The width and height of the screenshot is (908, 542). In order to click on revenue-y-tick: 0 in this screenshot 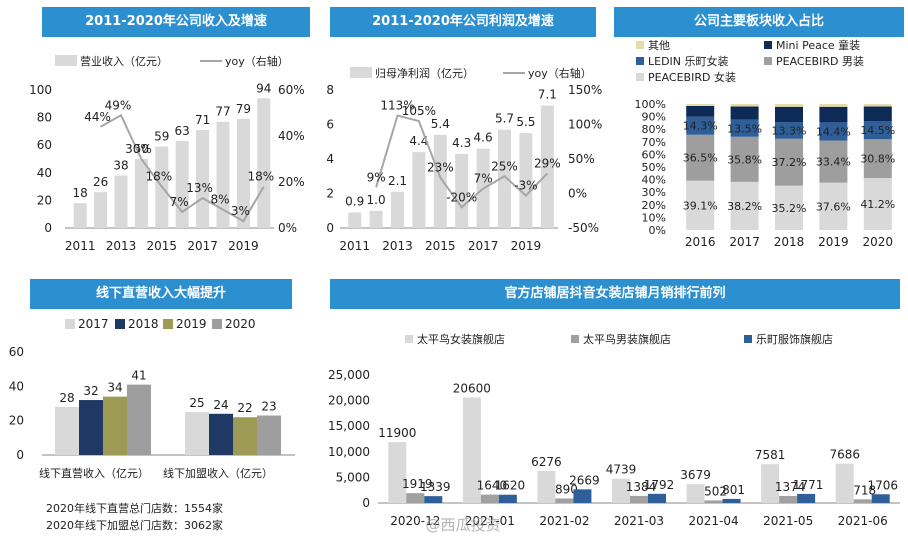, I will do `click(48, 228)`.